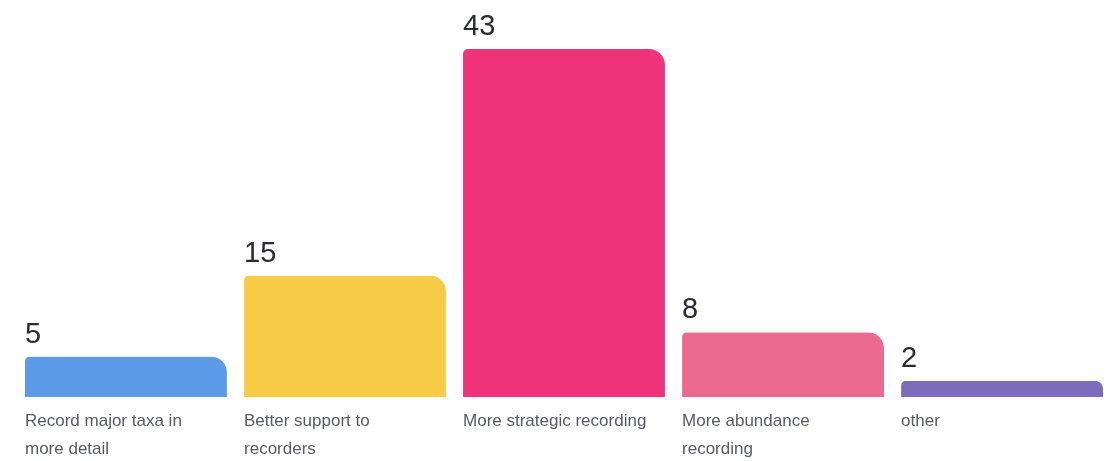  I want to click on data-label: 43, so click(479, 25).